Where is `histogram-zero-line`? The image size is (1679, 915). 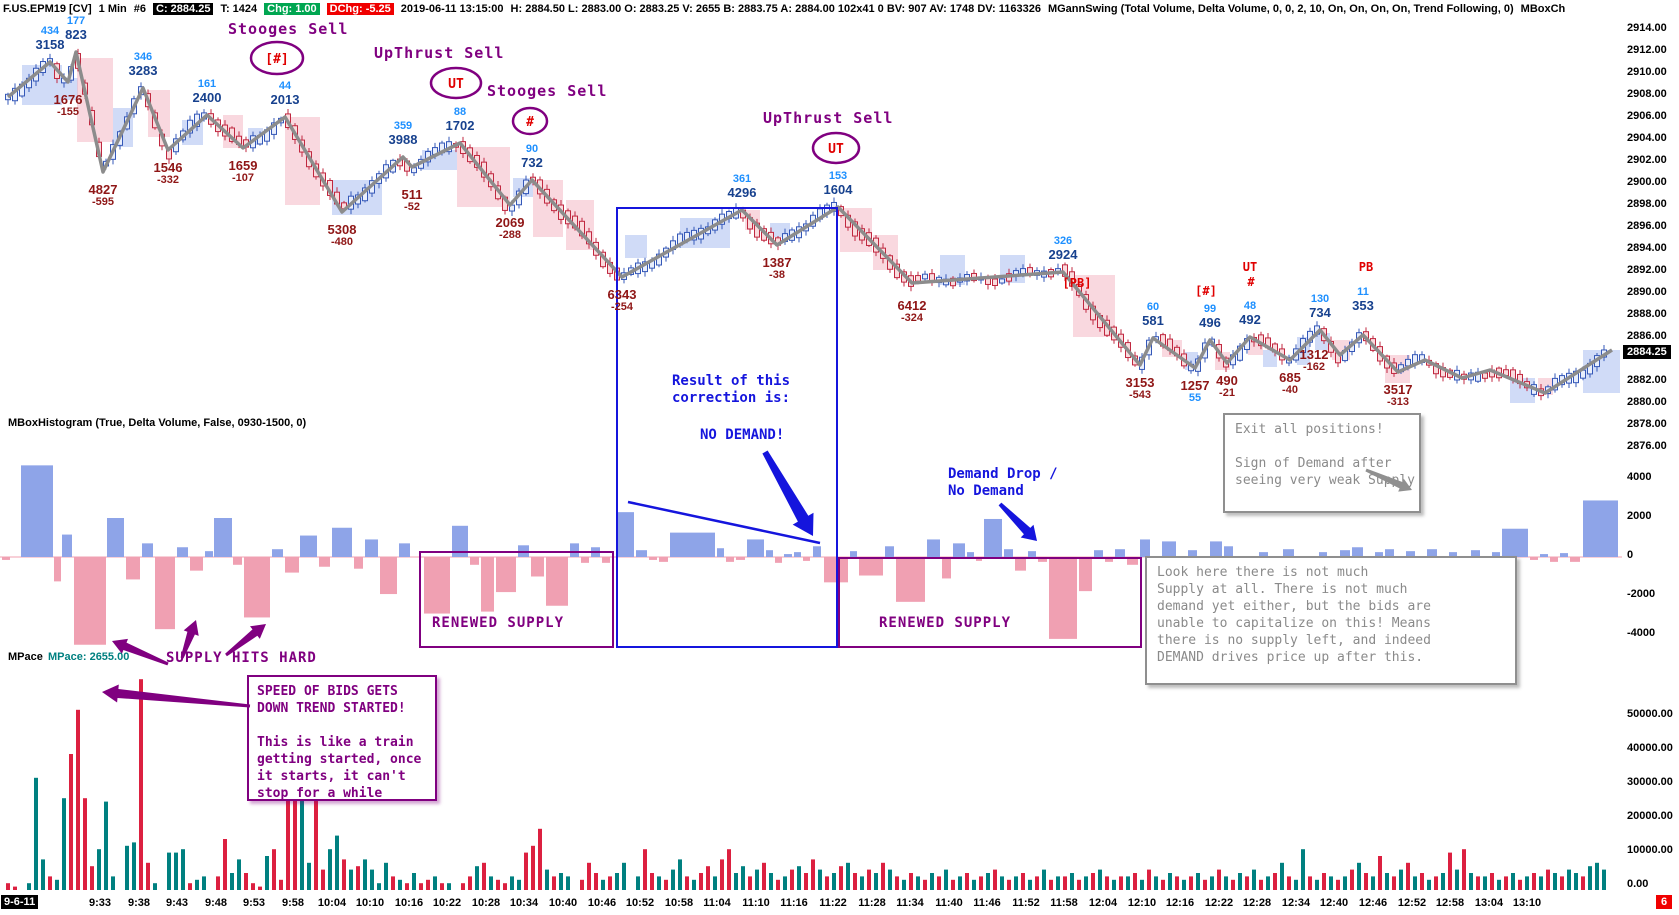 histogram-zero-line is located at coordinates (811, 557).